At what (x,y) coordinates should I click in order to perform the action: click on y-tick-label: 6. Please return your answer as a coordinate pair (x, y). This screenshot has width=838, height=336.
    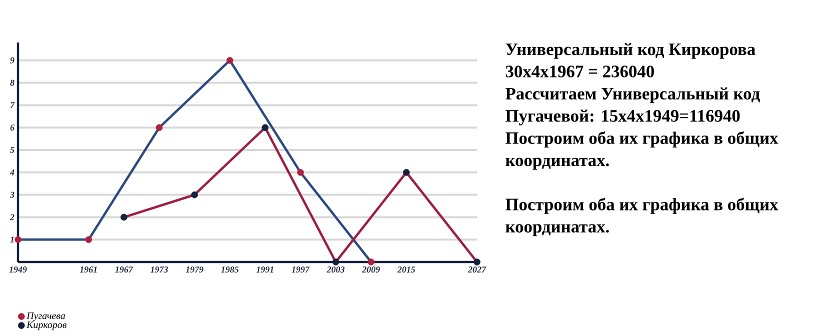
    Looking at the image, I should click on (12, 127).